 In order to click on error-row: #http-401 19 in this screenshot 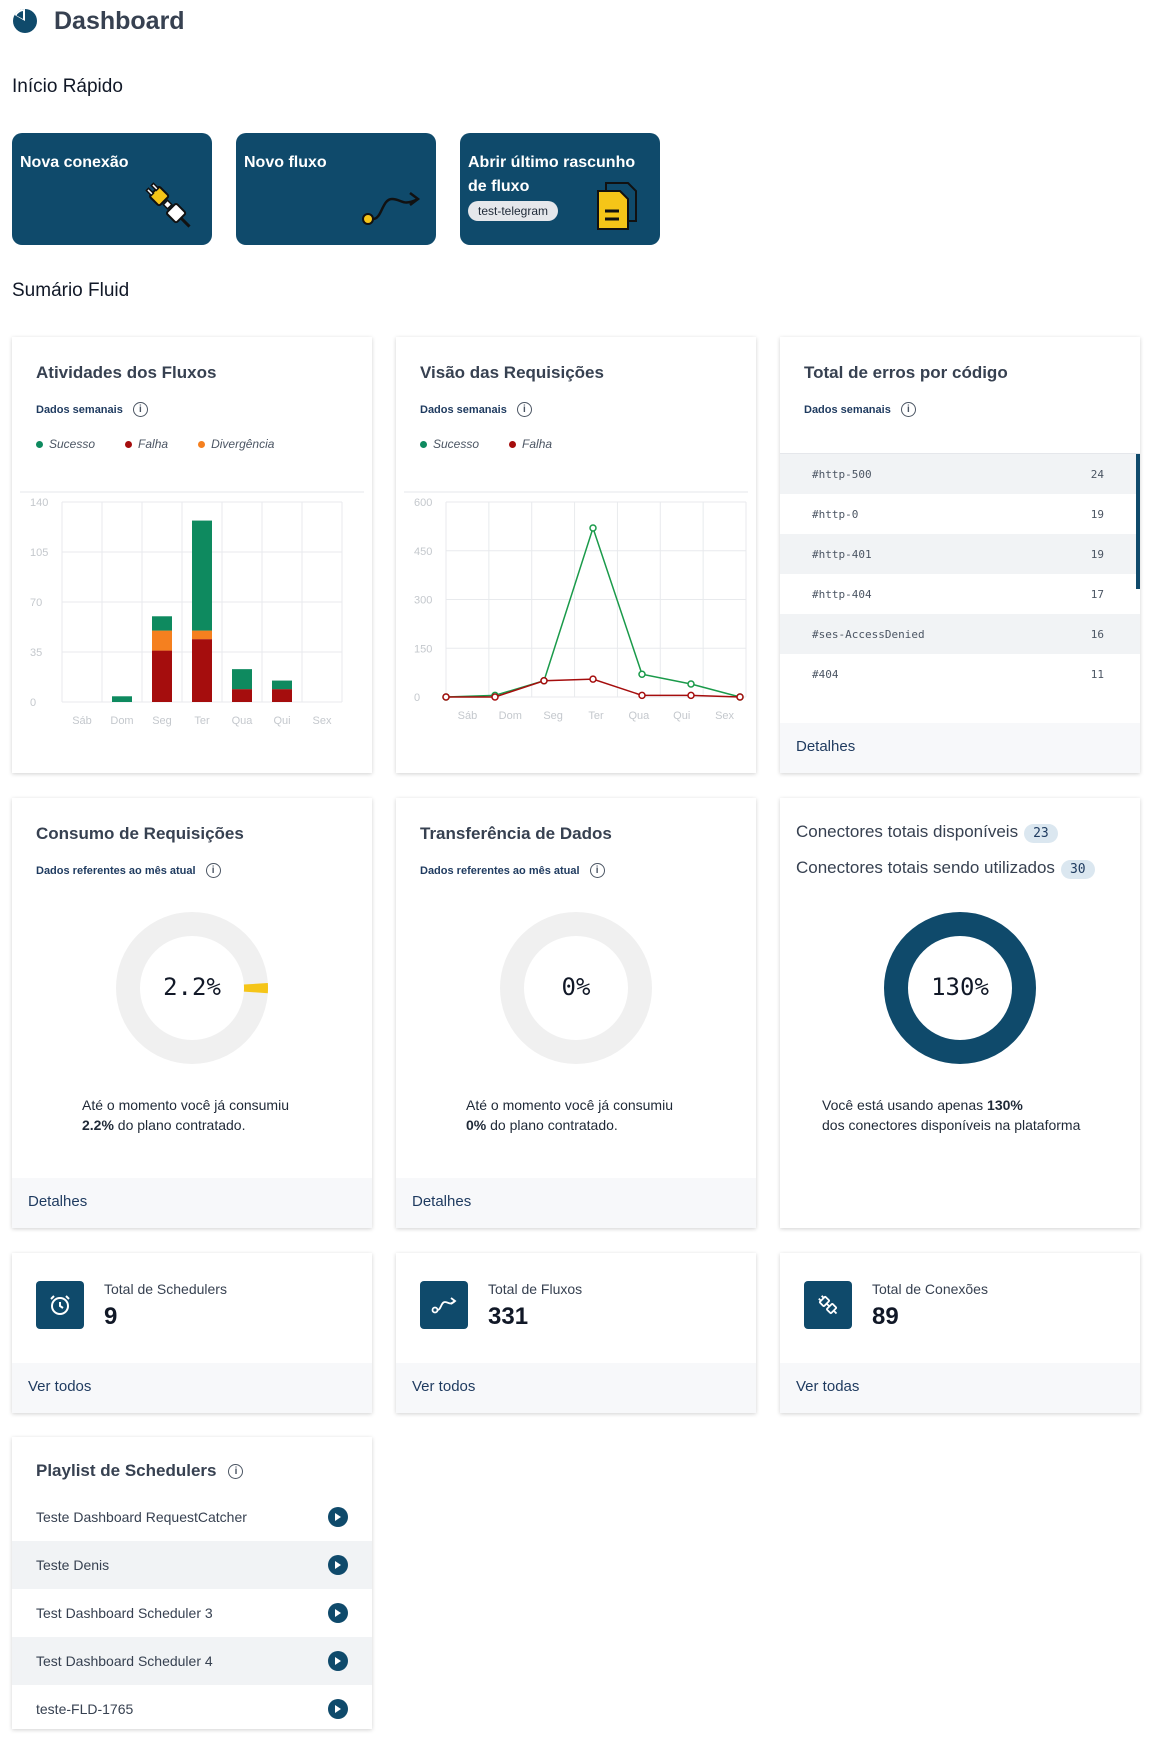, I will do `click(960, 554)`.